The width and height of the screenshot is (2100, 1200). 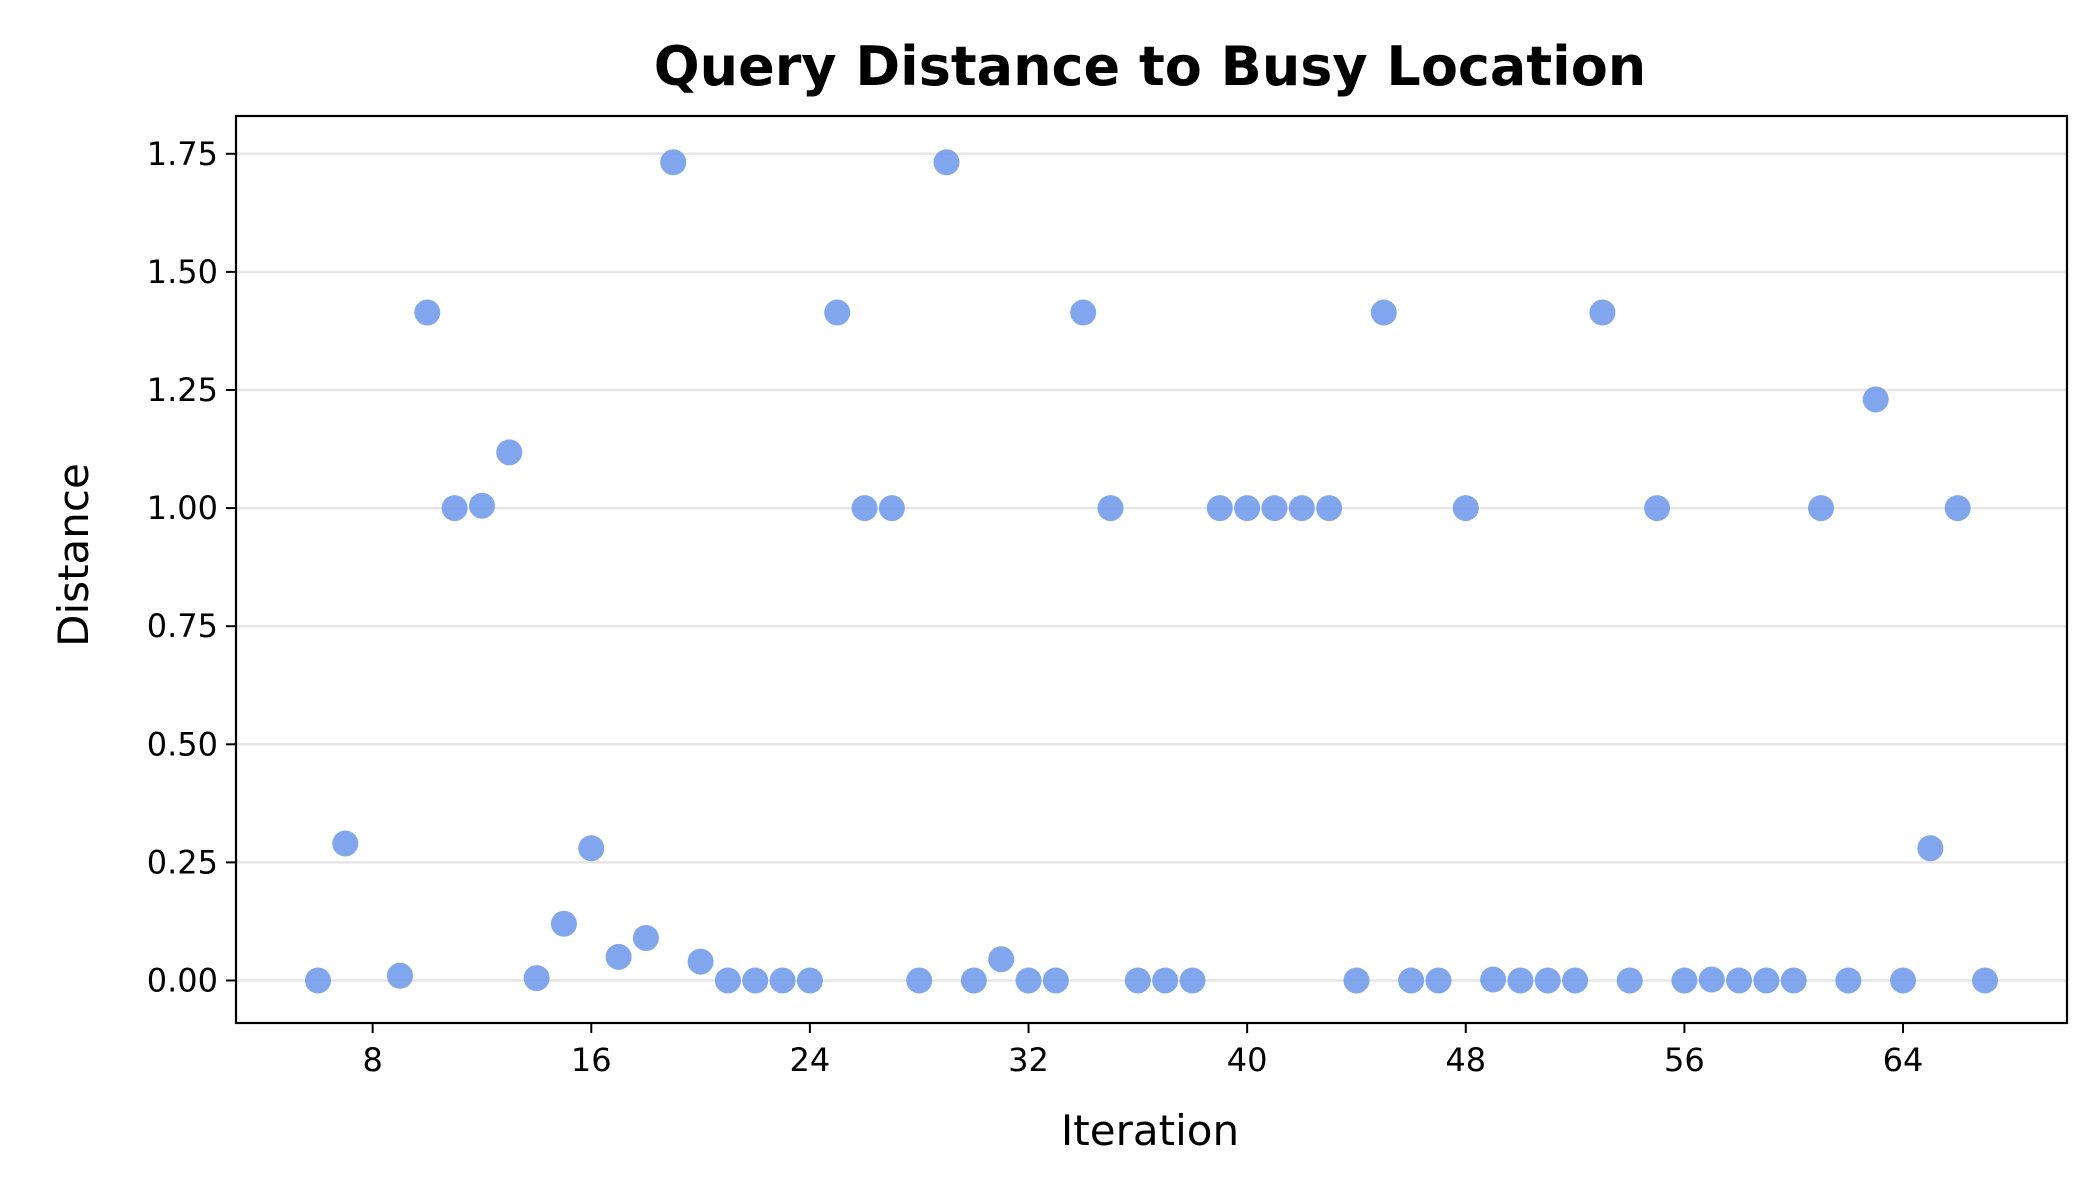 I want to click on y-axis-label: Distance, so click(x=73, y=555).